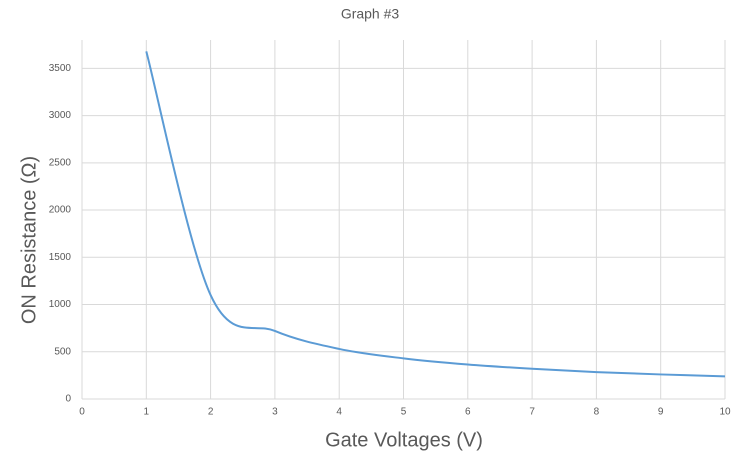  I want to click on x-tick-label: 3, so click(275, 412).